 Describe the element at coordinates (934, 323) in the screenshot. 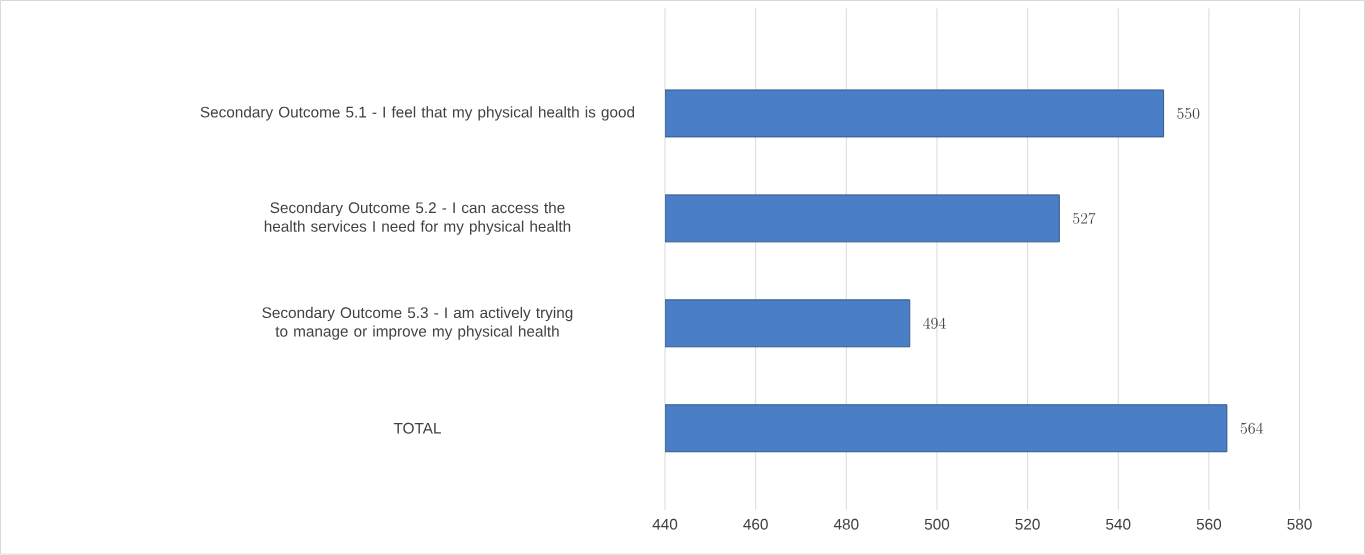

I see `data-label: 494` at that location.